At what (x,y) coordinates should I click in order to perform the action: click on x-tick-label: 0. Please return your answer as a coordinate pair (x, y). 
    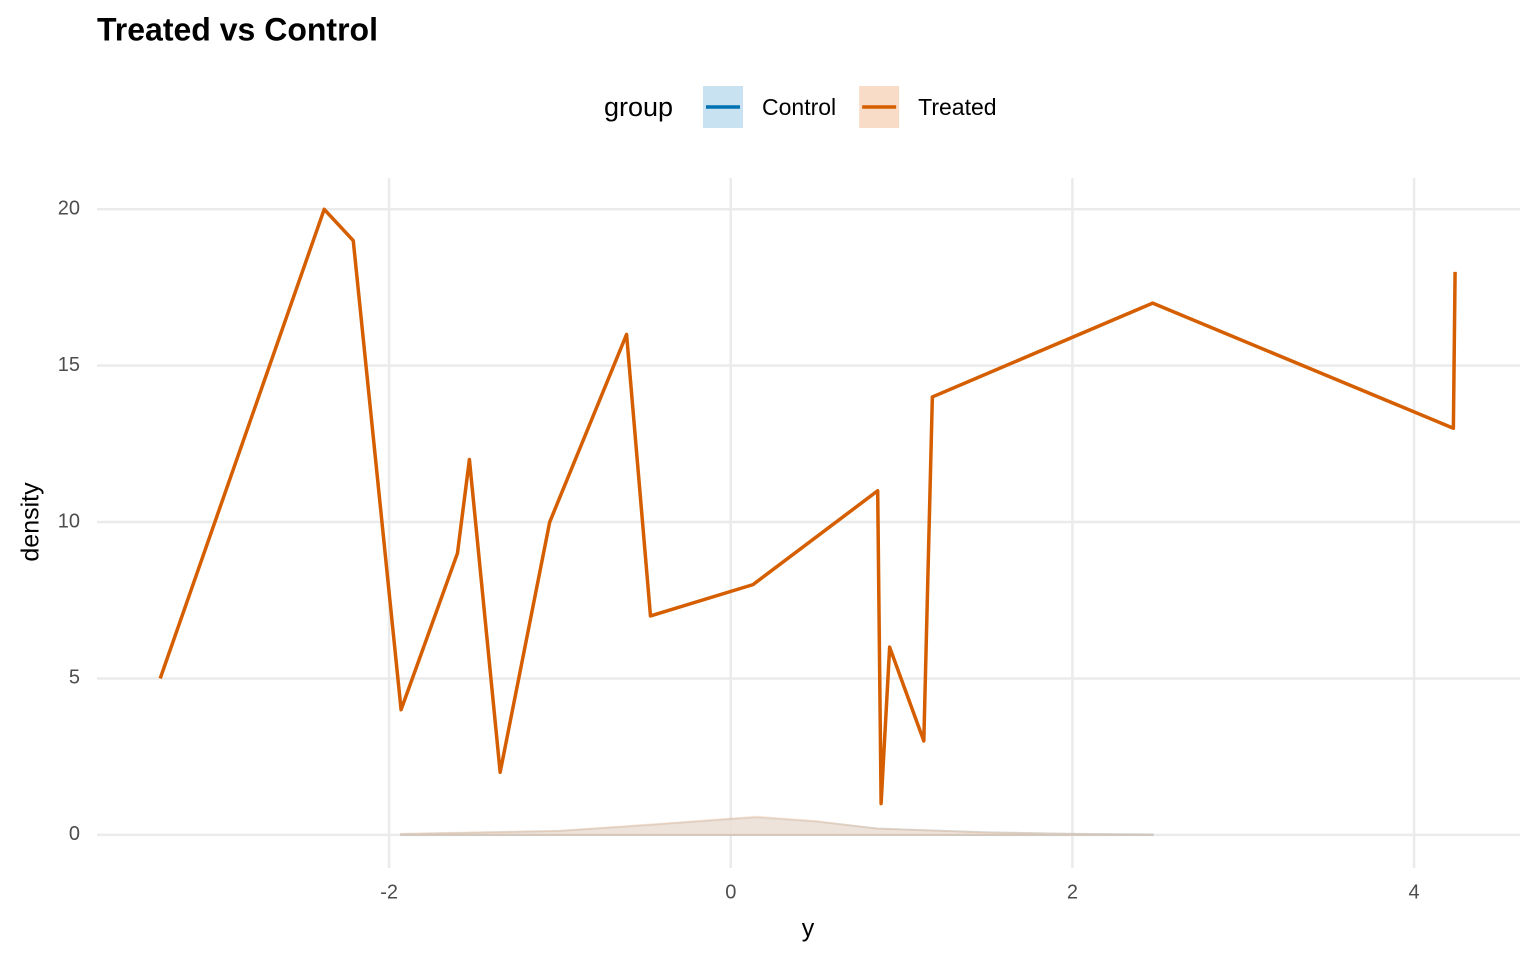
    Looking at the image, I should click on (730, 892).